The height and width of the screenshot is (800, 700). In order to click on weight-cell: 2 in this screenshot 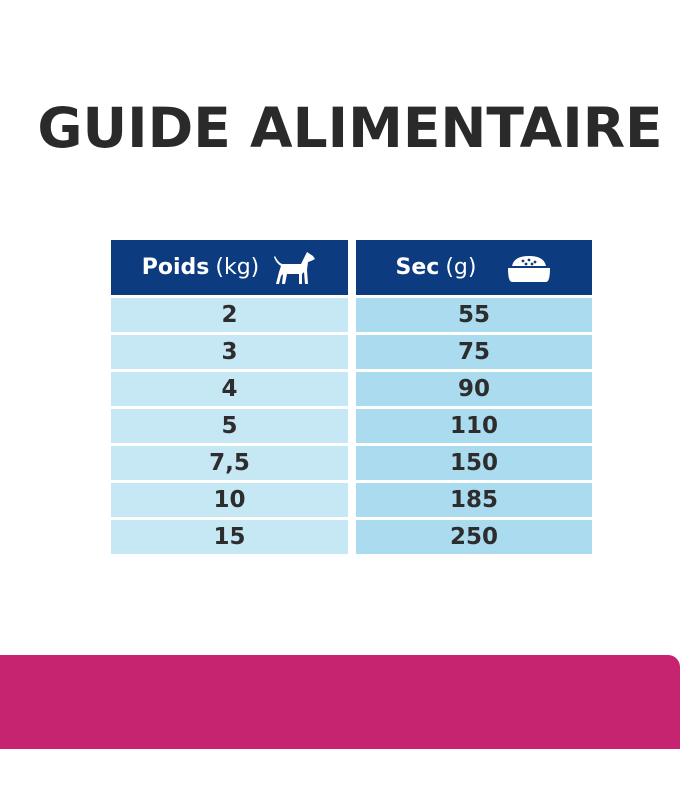, I will do `click(229, 315)`.